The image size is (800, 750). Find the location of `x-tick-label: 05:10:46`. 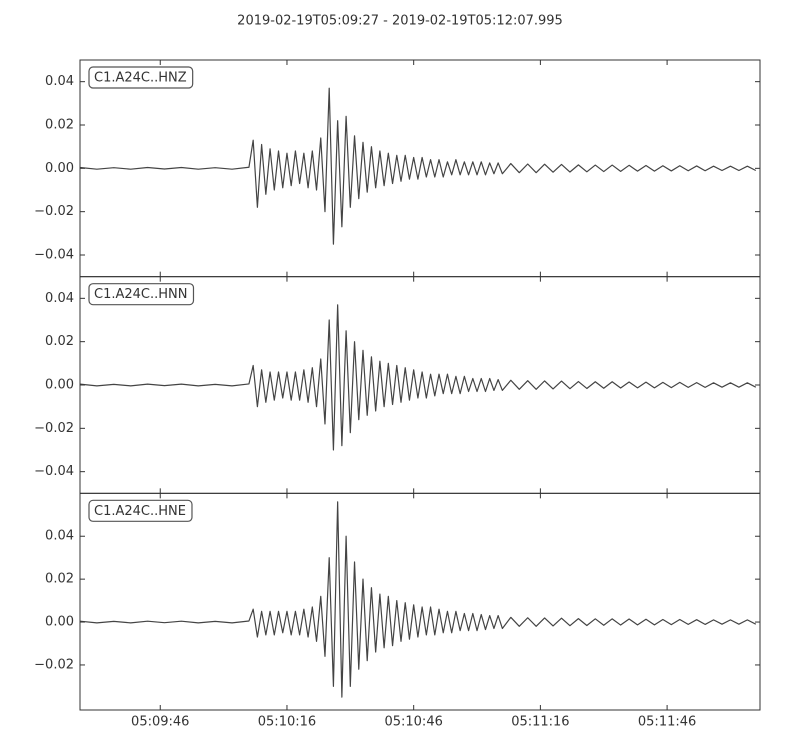

x-tick-label: 05:10:46 is located at coordinates (413, 722).